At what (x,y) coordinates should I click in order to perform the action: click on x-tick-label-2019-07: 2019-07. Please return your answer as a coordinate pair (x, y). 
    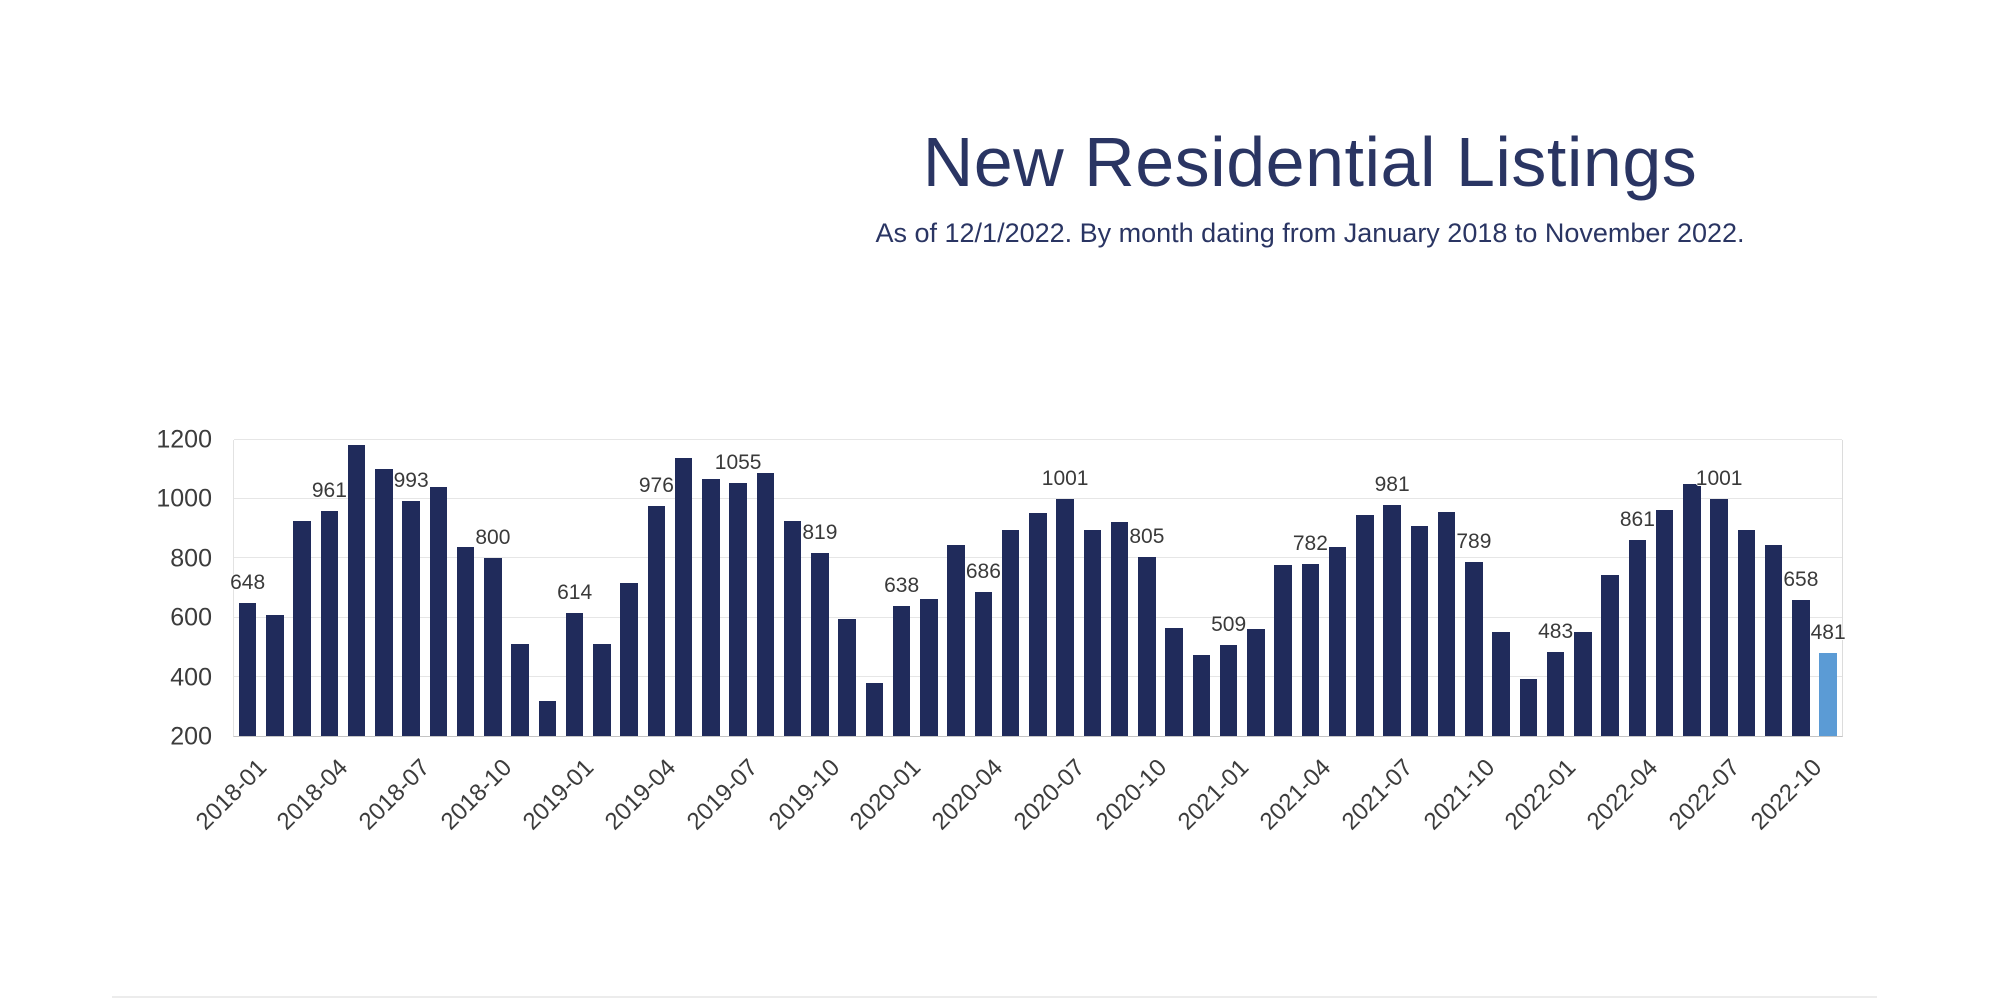
    Looking at the image, I should click on (722, 795).